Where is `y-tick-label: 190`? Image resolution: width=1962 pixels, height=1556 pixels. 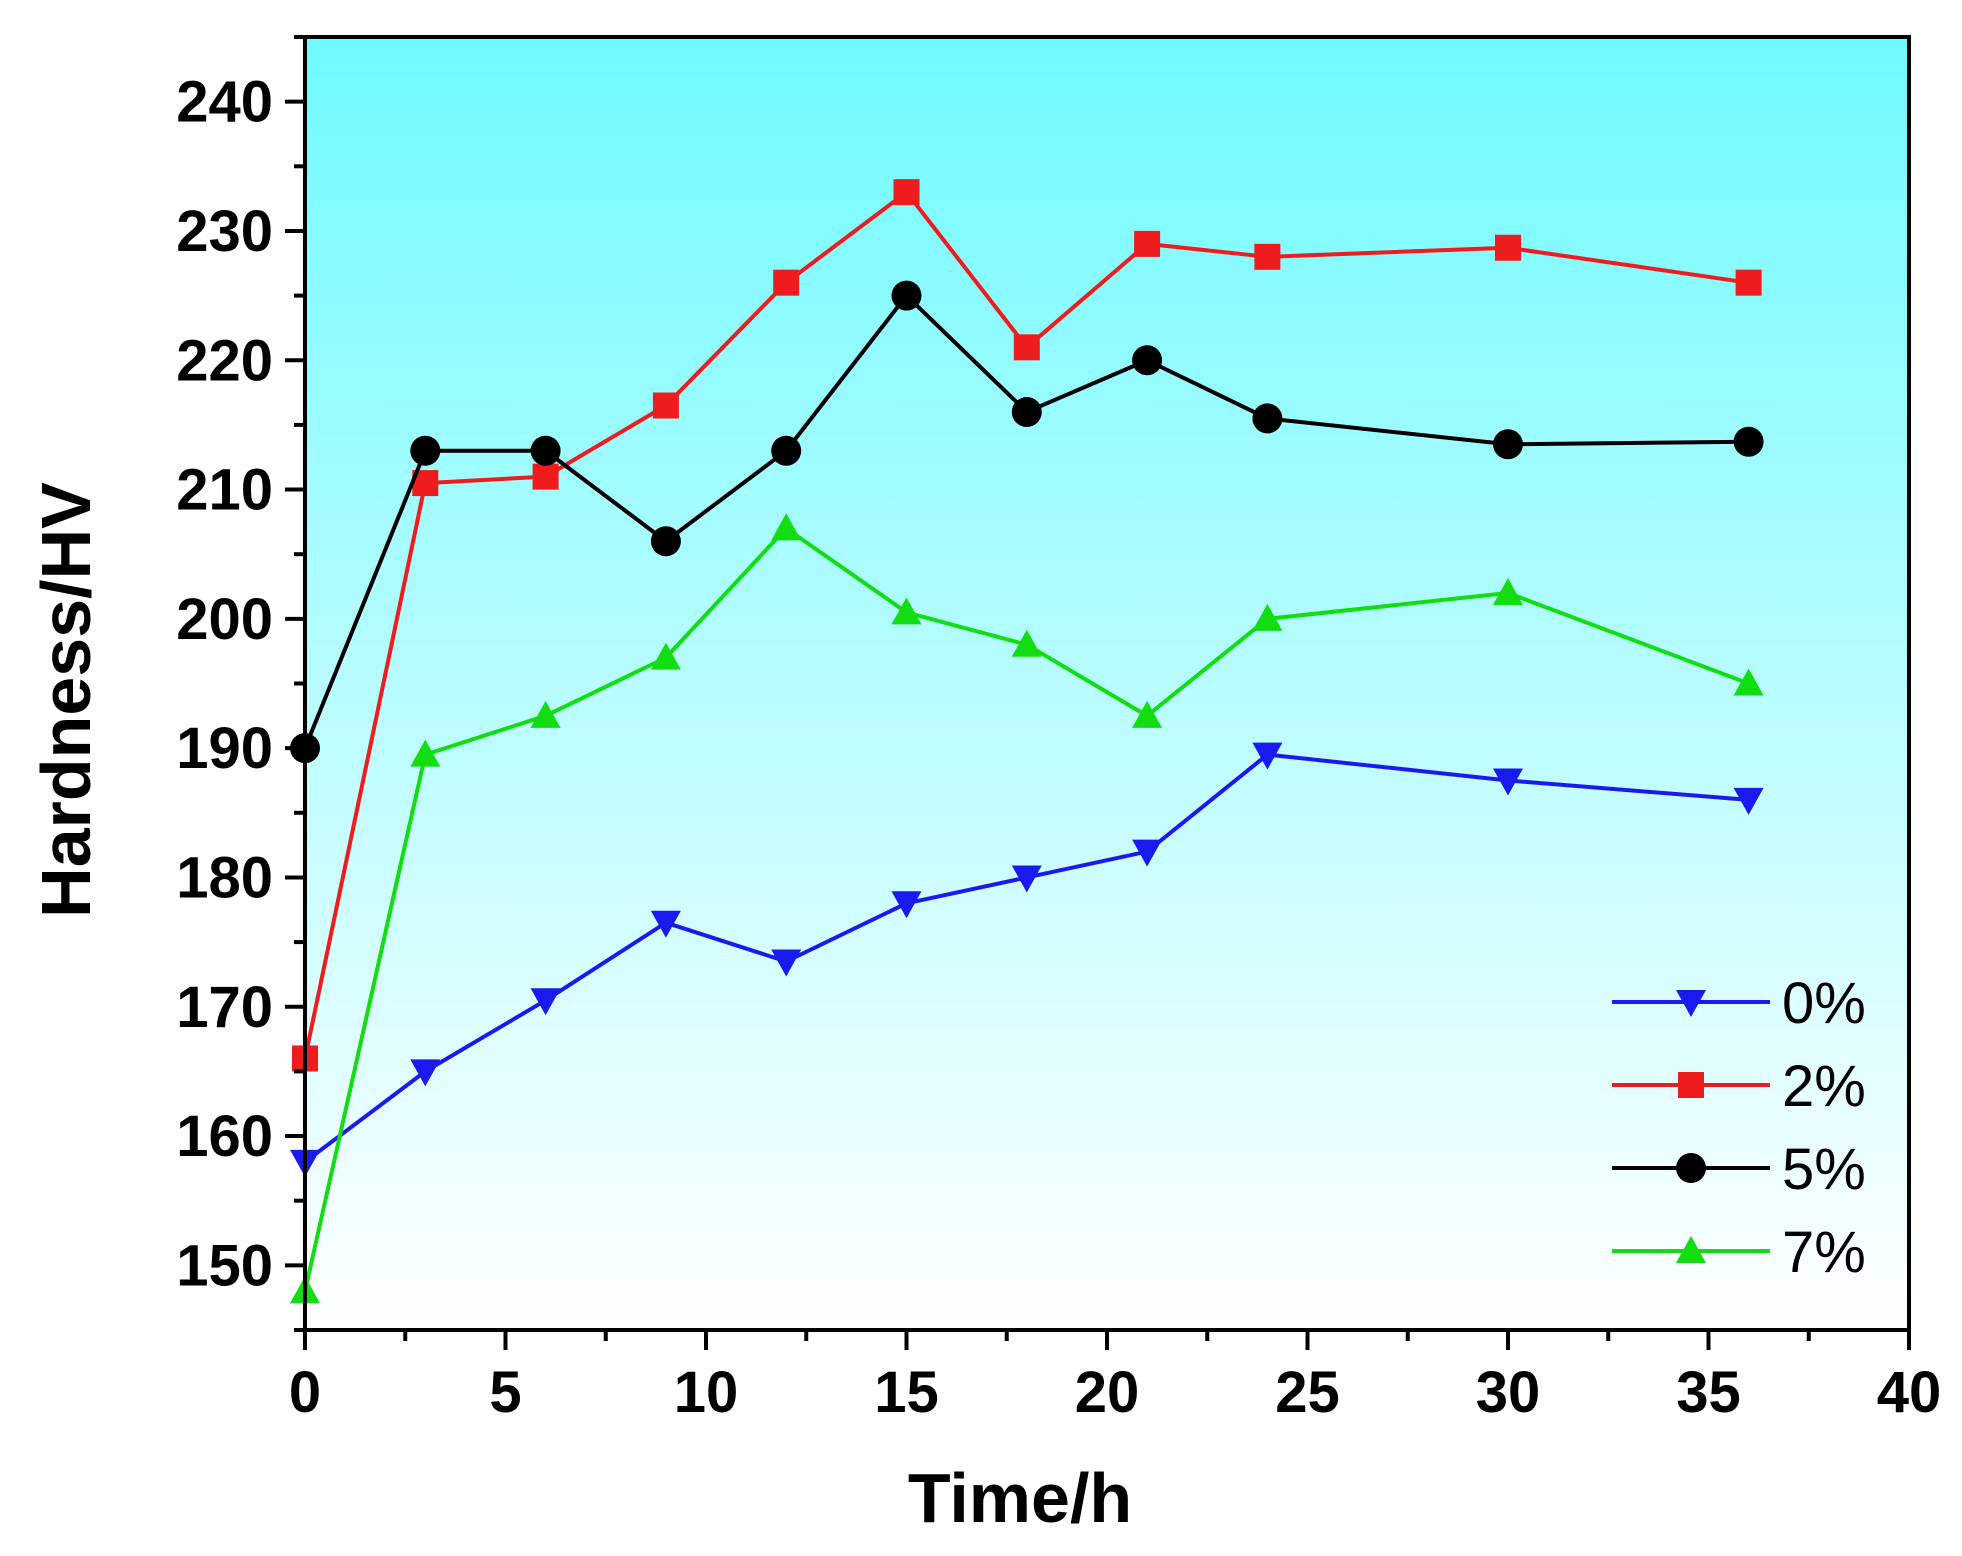
y-tick-label: 190 is located at coordinates (224, 748).